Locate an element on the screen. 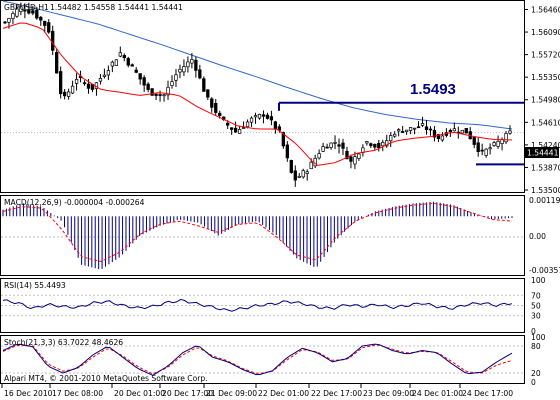 The image size is (560, 400). current-price-label: 1.54441 is located at coordinates (543, 153).